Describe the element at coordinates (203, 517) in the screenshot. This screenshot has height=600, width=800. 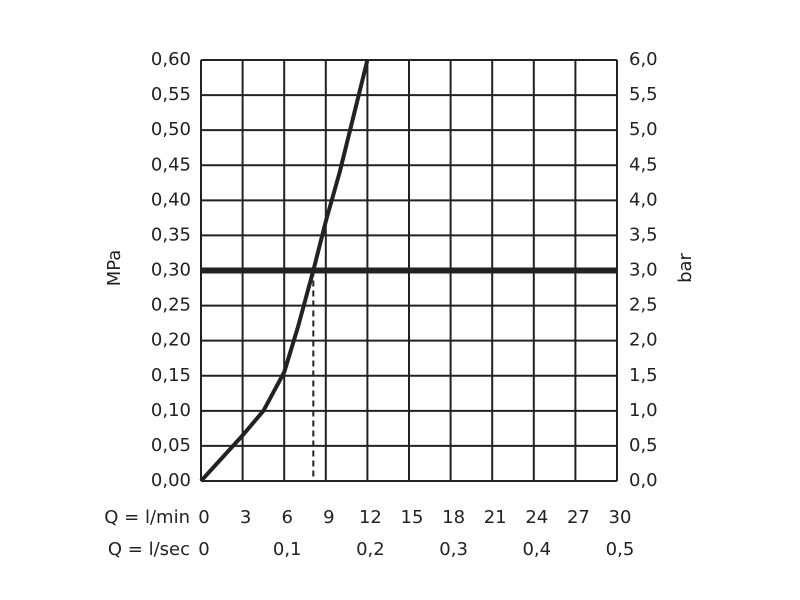
I see `x-tick-label: 0` at that location.